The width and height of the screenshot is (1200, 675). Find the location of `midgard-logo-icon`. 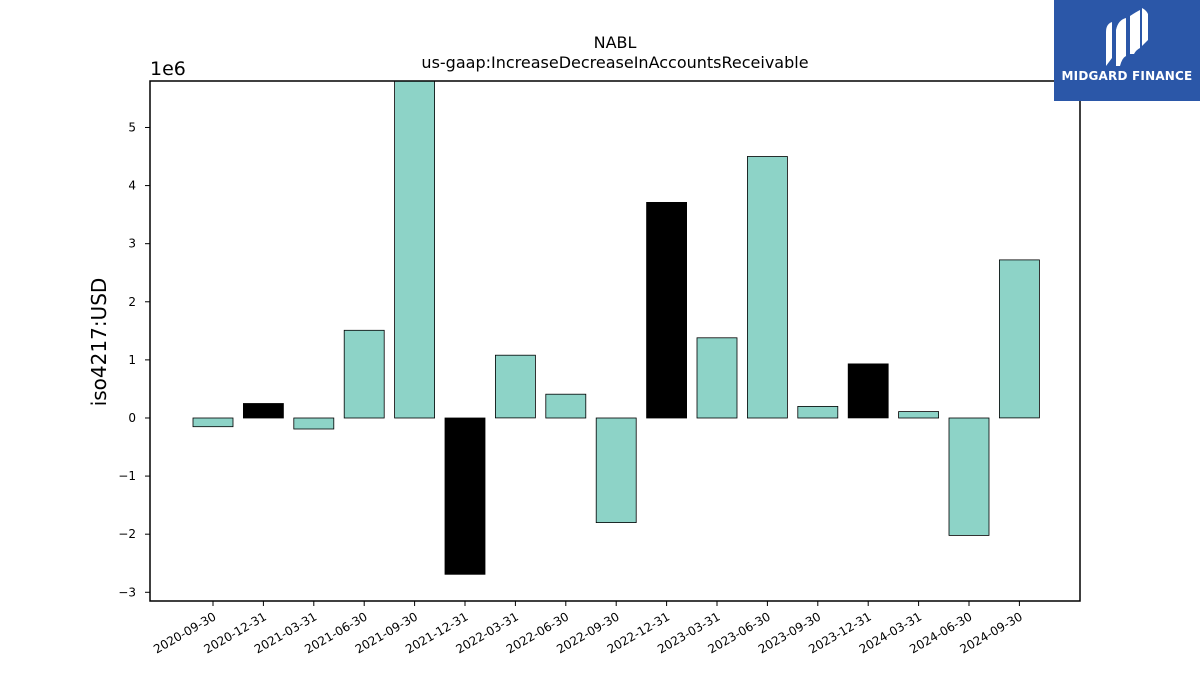

midgard-logo-icon is located at coordinates (1127, 37).